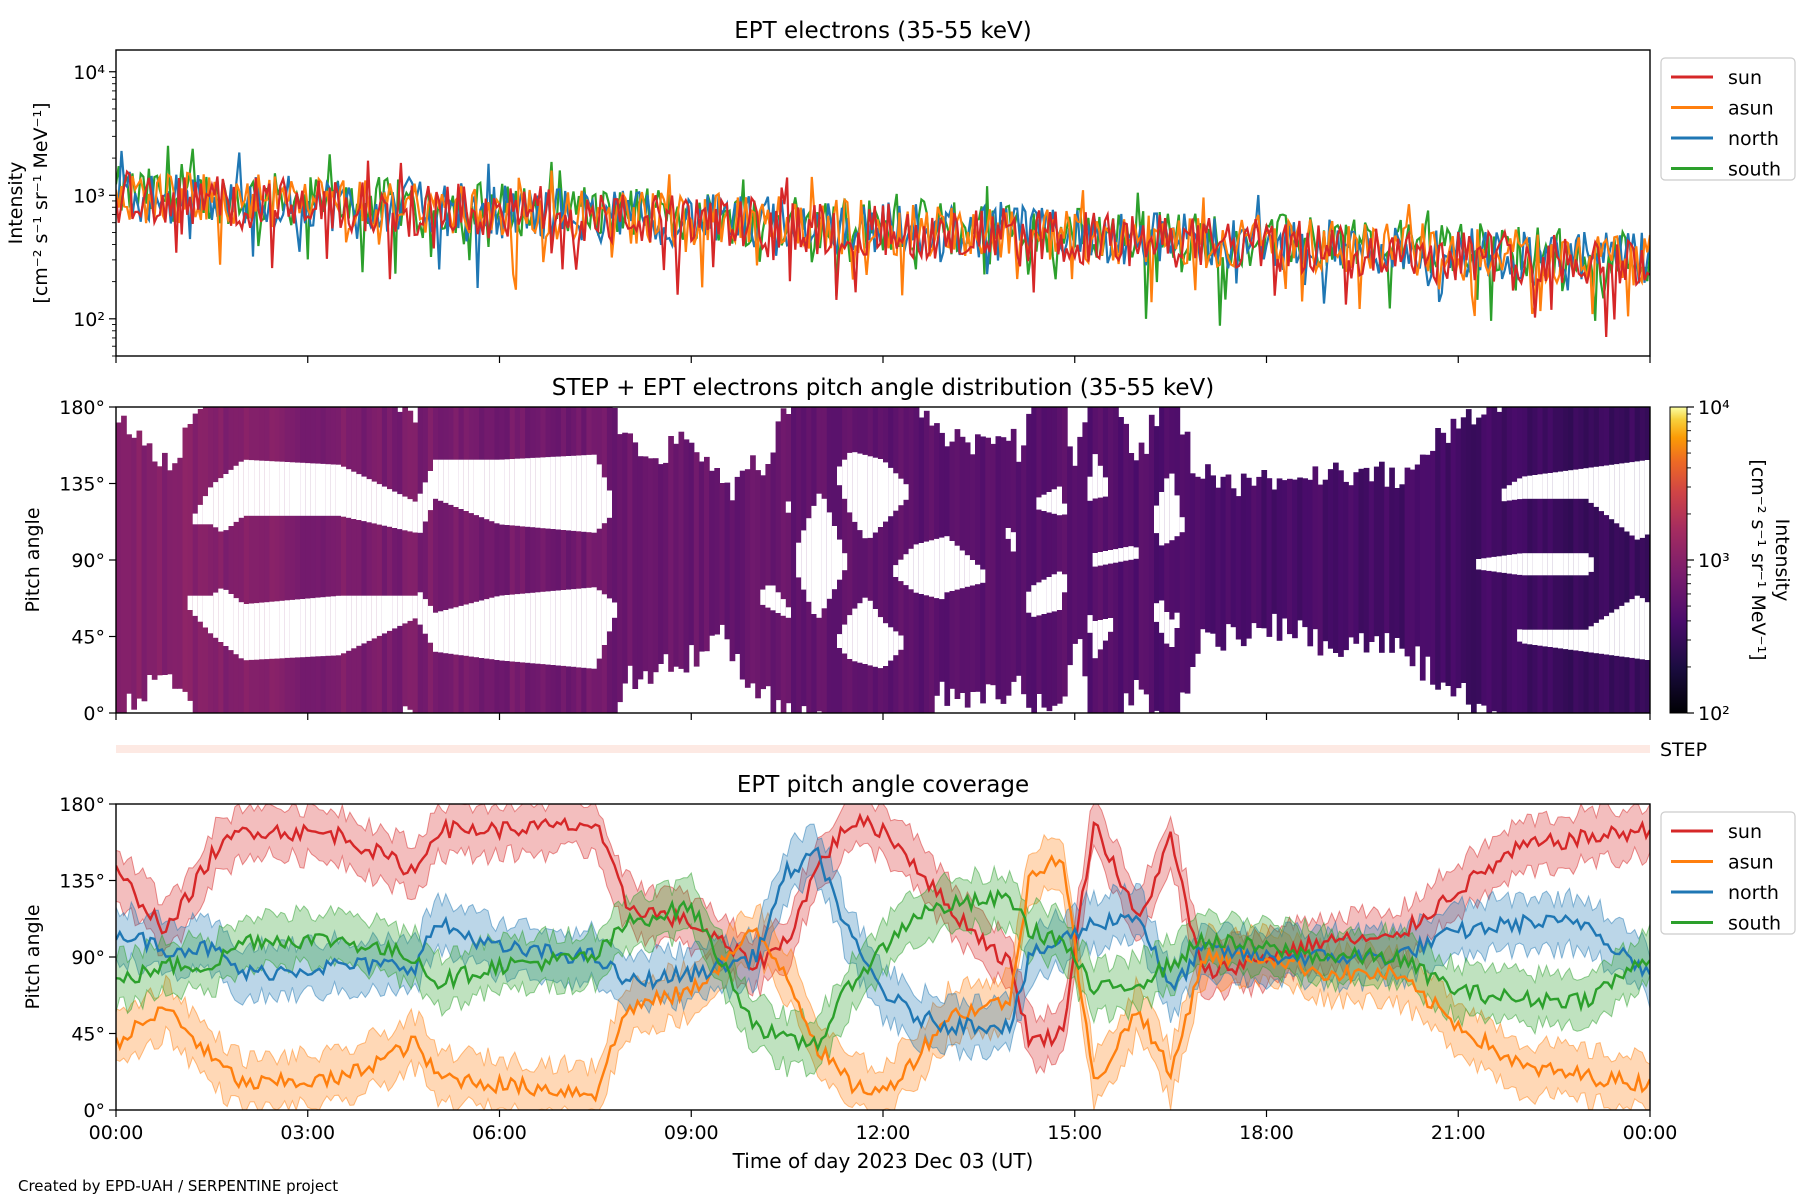 This screenshot has width=1800, height=1200. What do you see at coordinates (82, 805) in the screenshot?
I see `y-tick-label: 180°` at bounding box center [82, 805].